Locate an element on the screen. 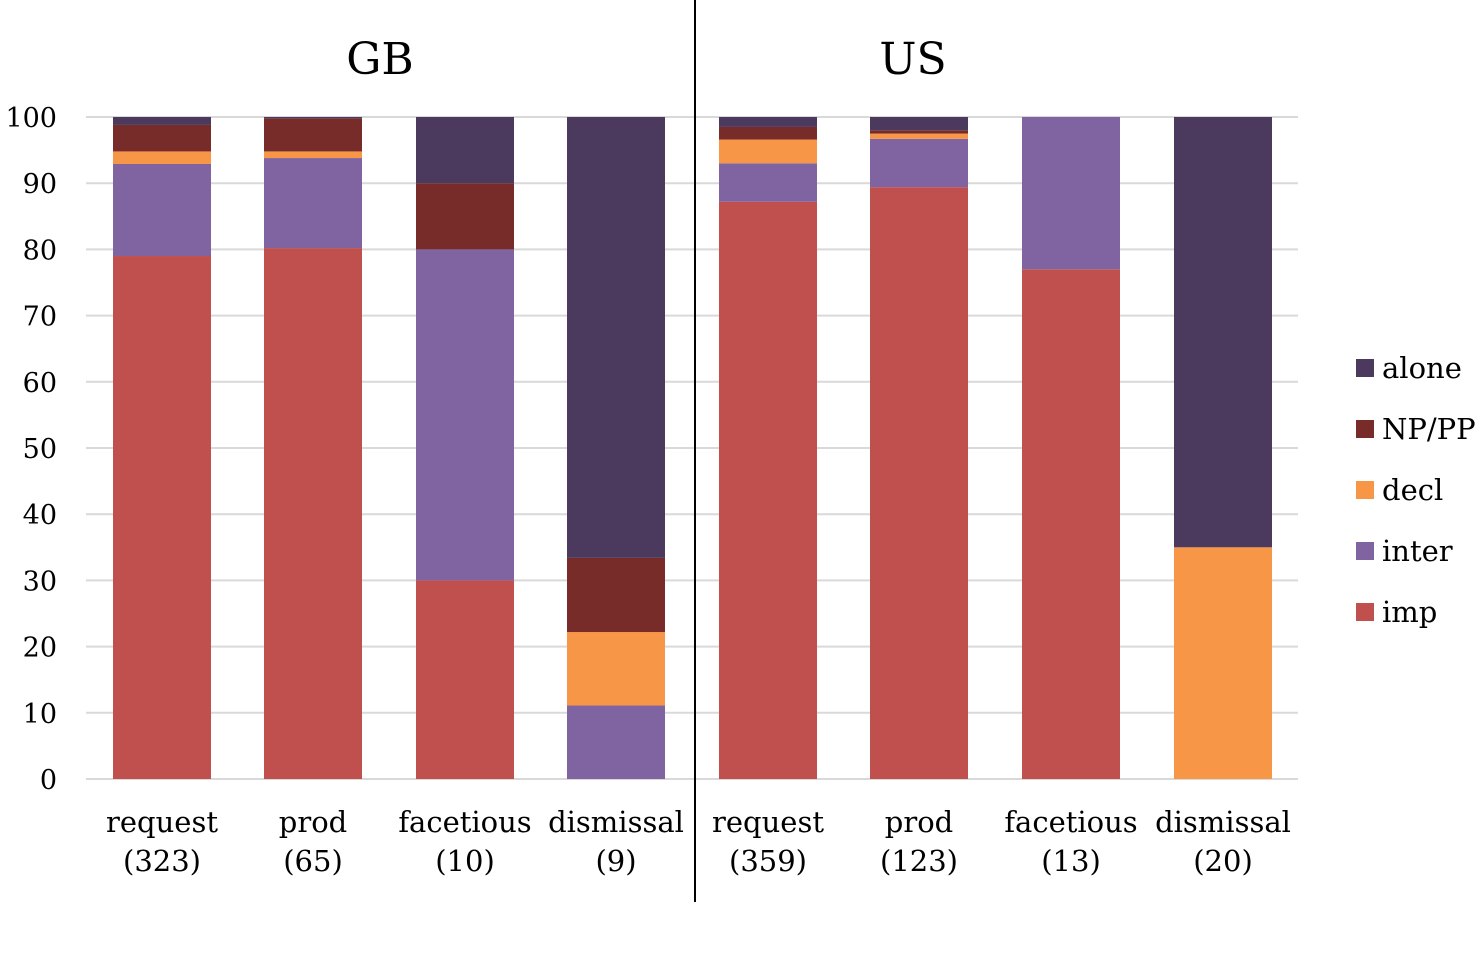 The image size is (1478, 958). legend-swatch-np-pp is located at coordinates (1365, 429).